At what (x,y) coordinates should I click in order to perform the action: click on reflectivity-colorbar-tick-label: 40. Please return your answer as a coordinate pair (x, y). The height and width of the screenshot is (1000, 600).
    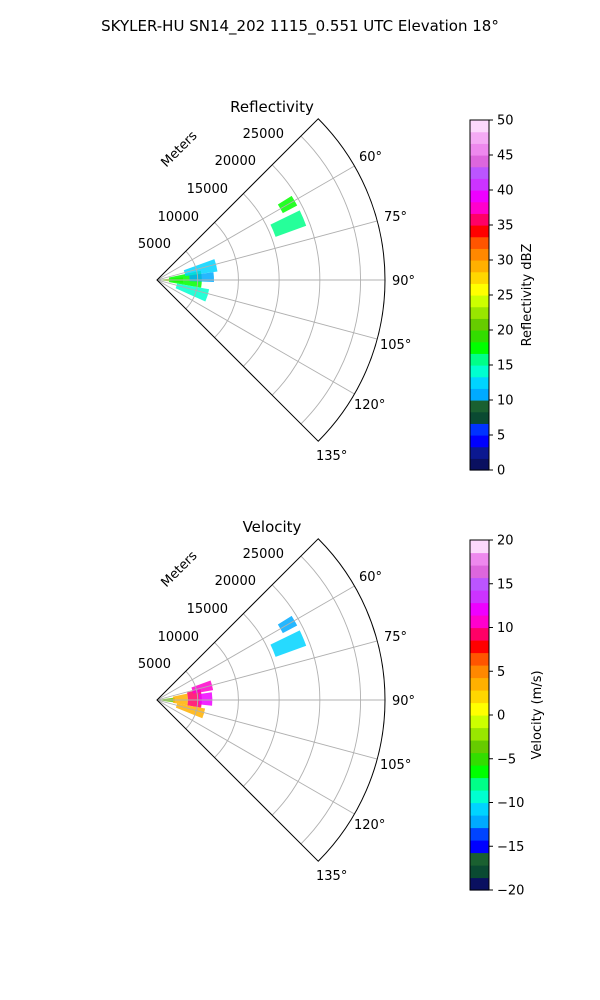
    Looking at the image, I should click on (505, 191).